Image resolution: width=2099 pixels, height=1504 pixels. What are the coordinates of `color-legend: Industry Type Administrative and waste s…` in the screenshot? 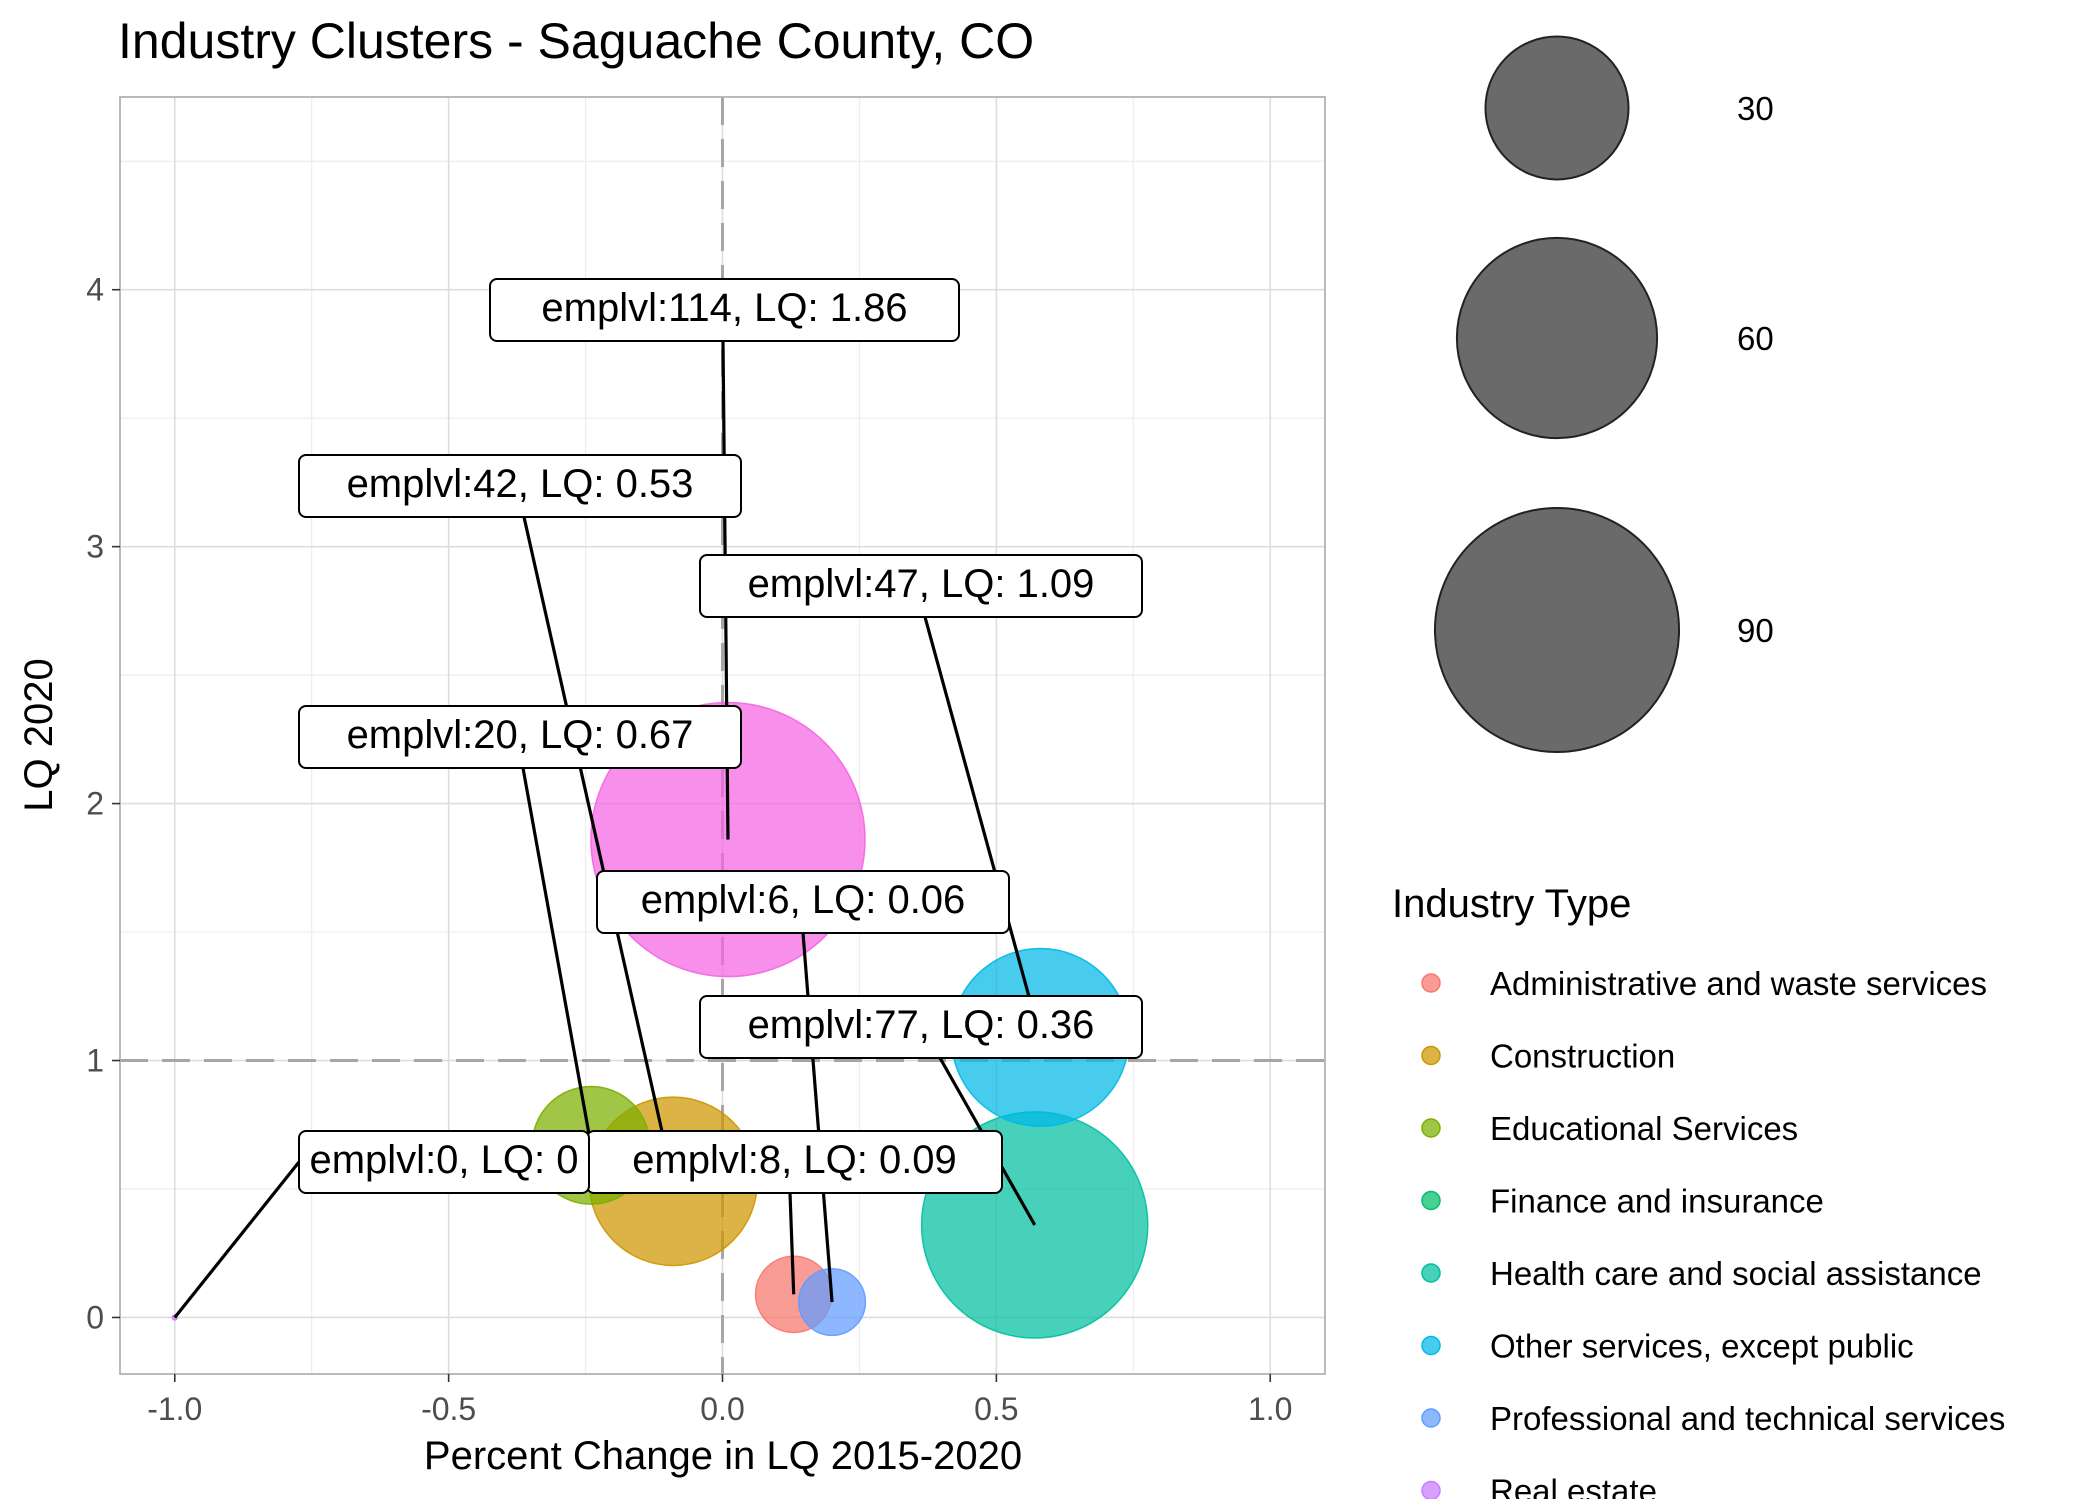 It's located at (1698, 1193).